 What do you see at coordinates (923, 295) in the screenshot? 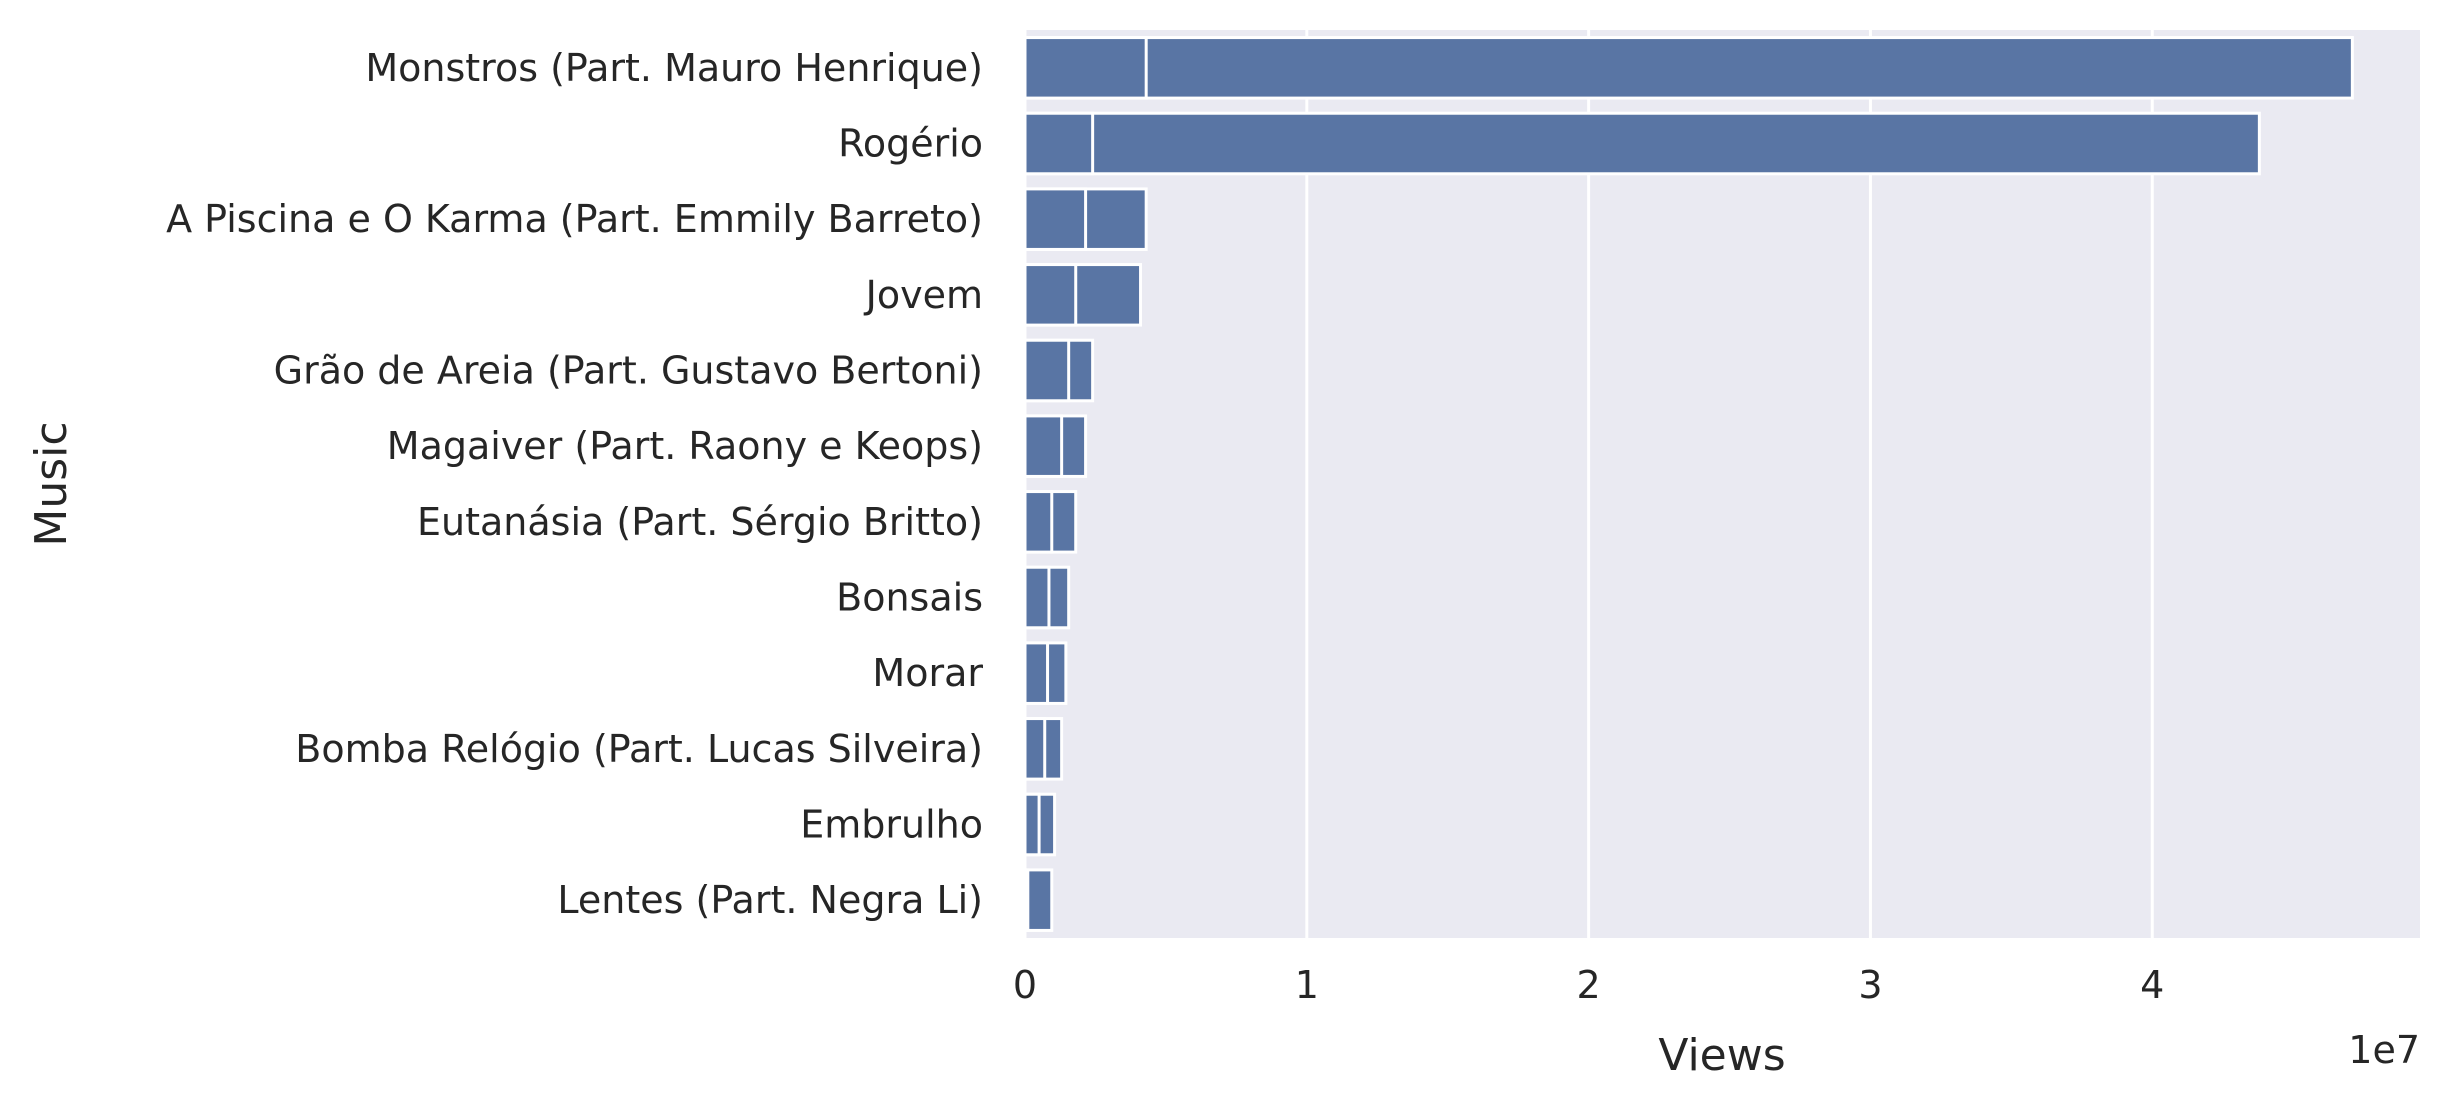
I see `y-tick-label: Jovem` at bounding box center [923, 295].